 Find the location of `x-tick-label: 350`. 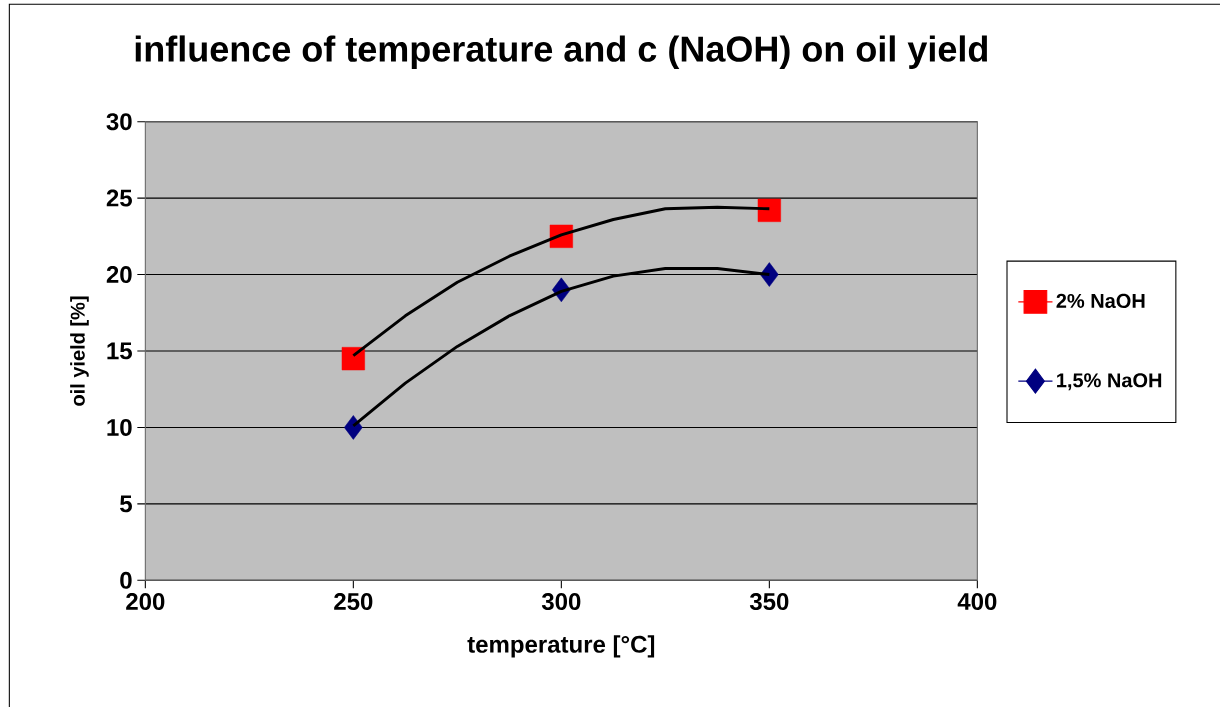

x-tick-label: 350 is located at coordinates (769, 602).